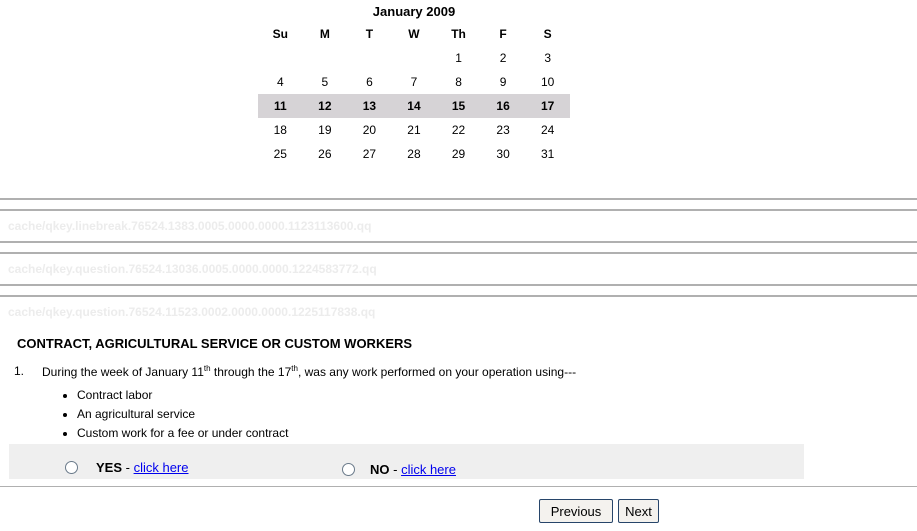 Image resolution: width=917 pixels, height=531 pixels. I want to click on calendar-week: 1 2 3, so click(414, 58).